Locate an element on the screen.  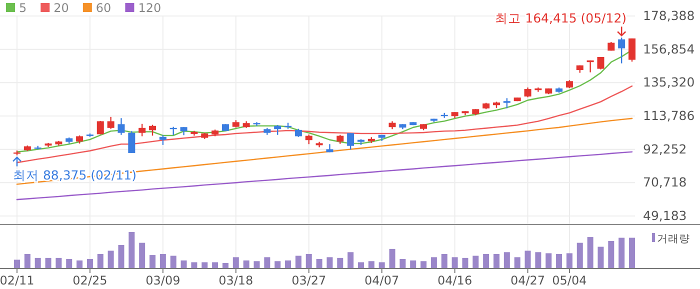
x-tick-label: 02/25 is located at coordinates (90, 281).